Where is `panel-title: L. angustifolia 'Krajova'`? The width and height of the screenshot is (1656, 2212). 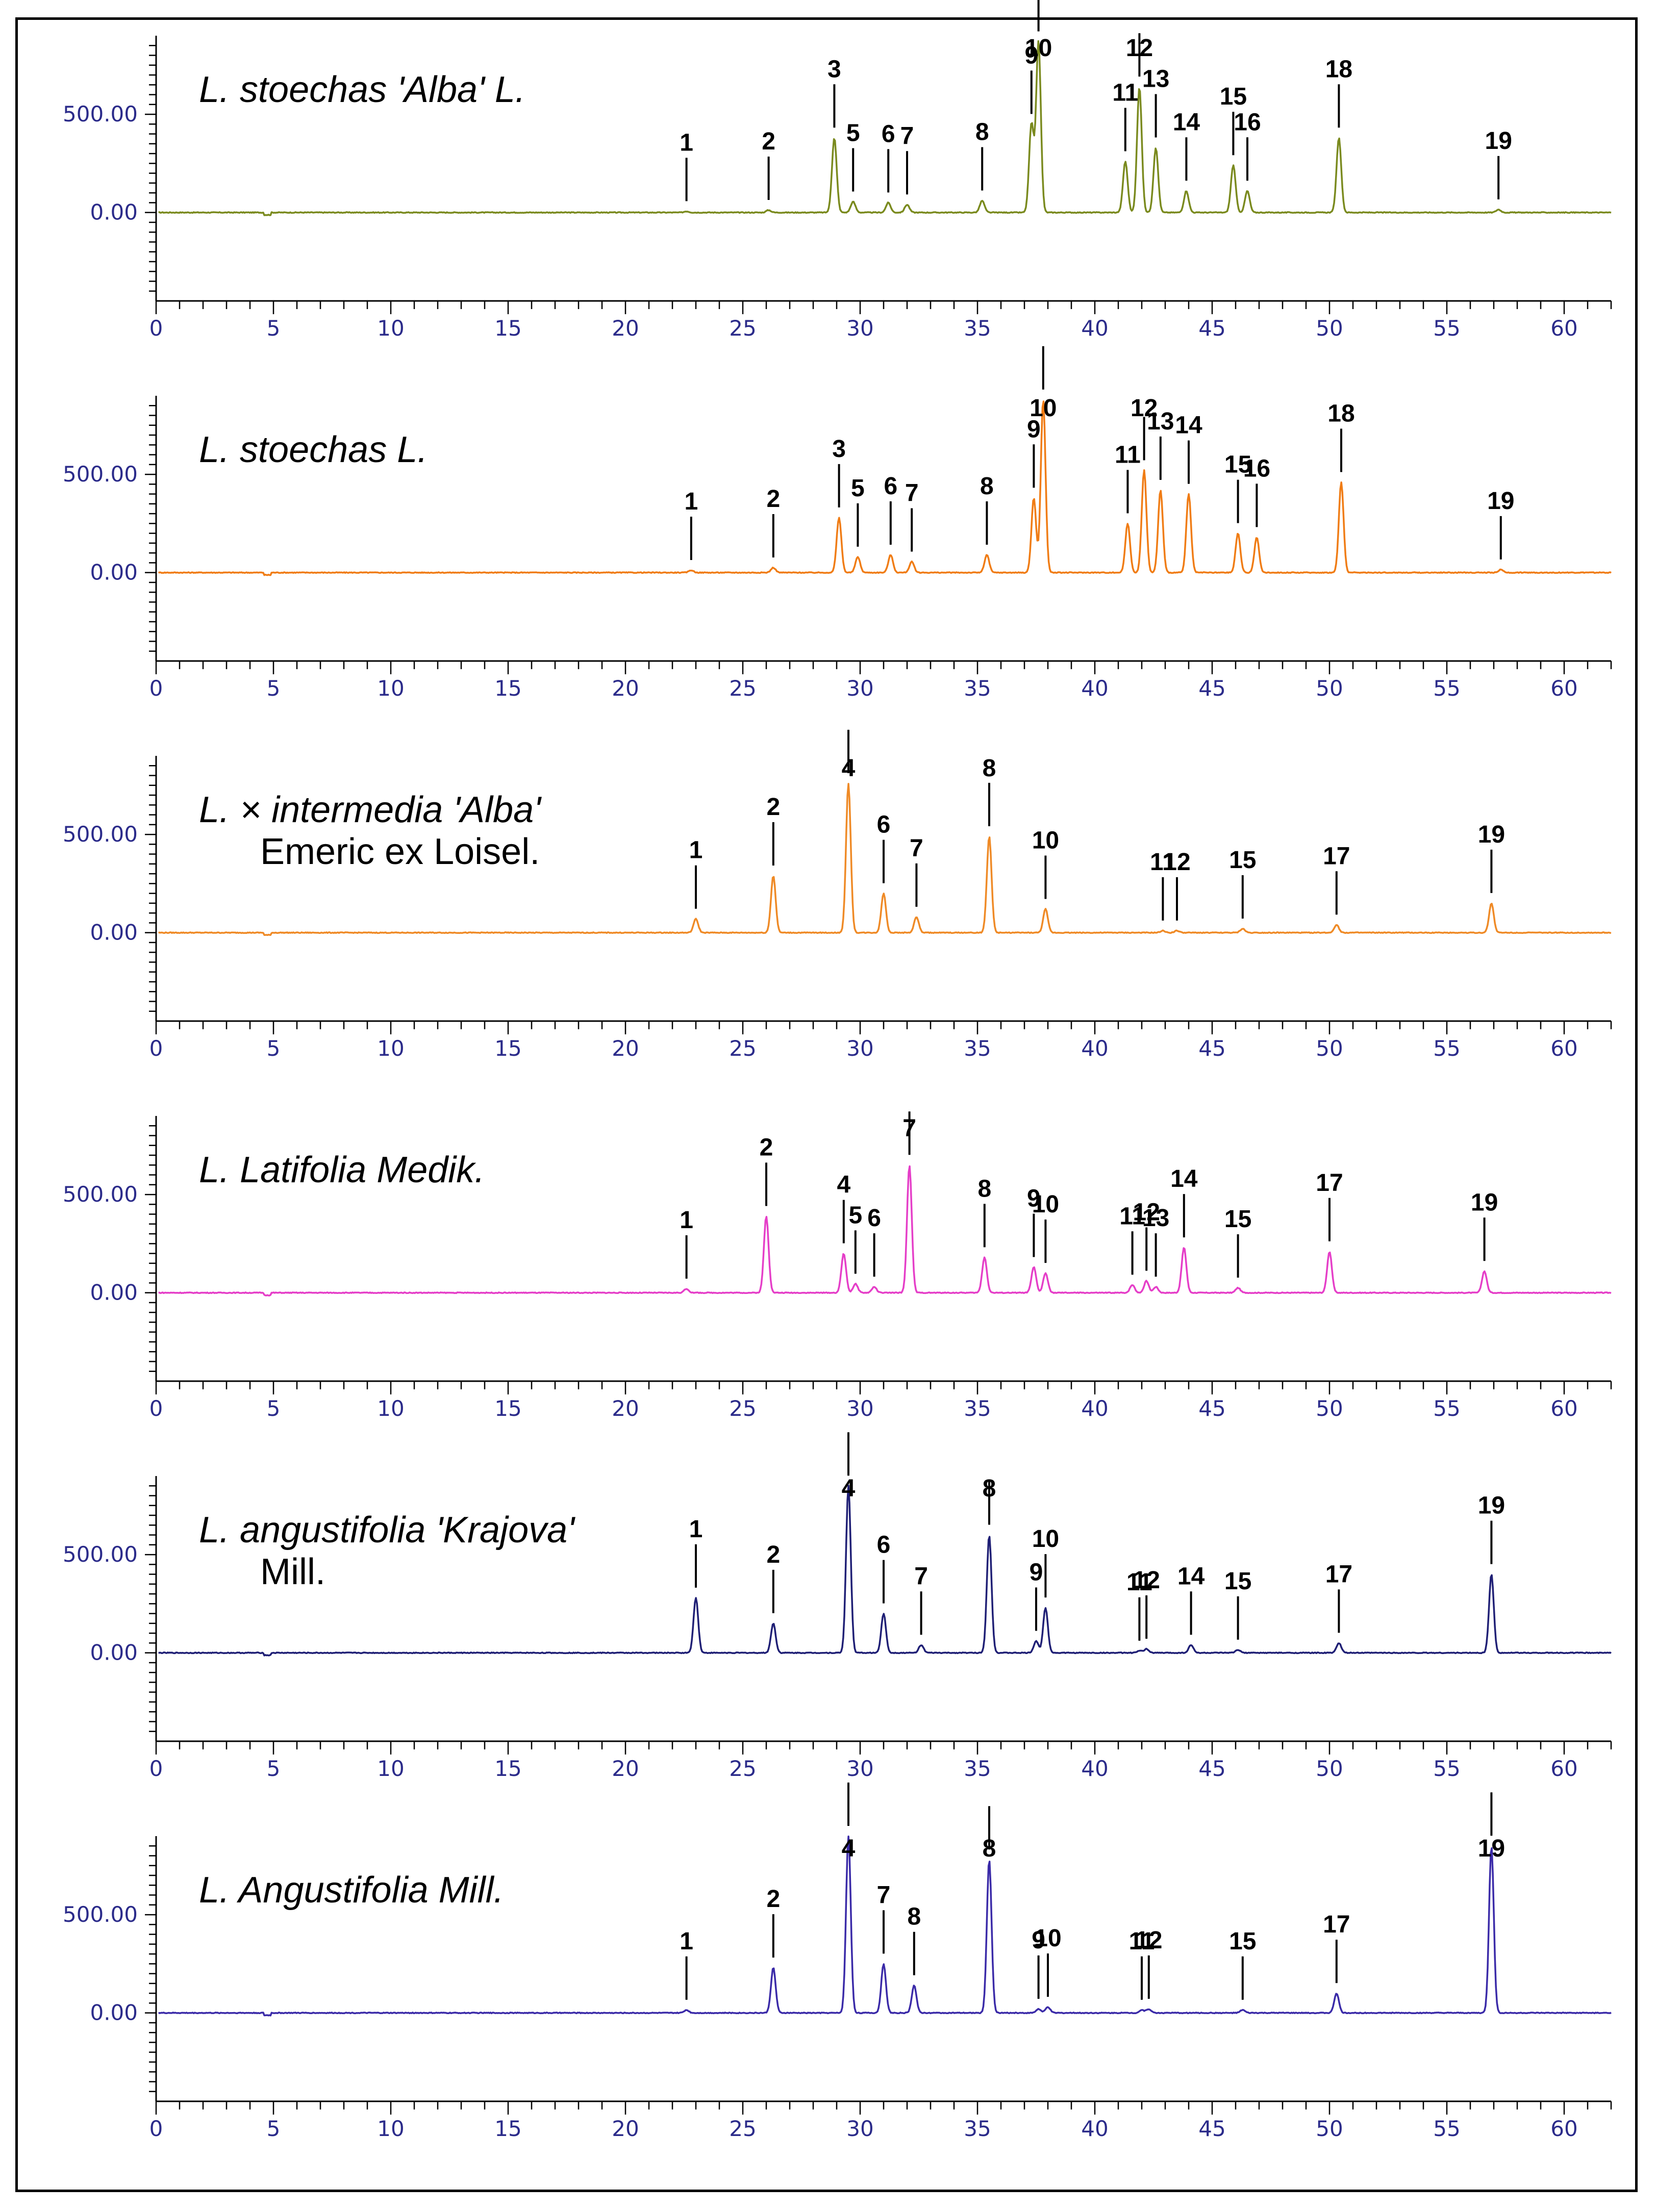 panel-title: L. angustifolia 'Krajova' is located at coordinates (387, 1530).